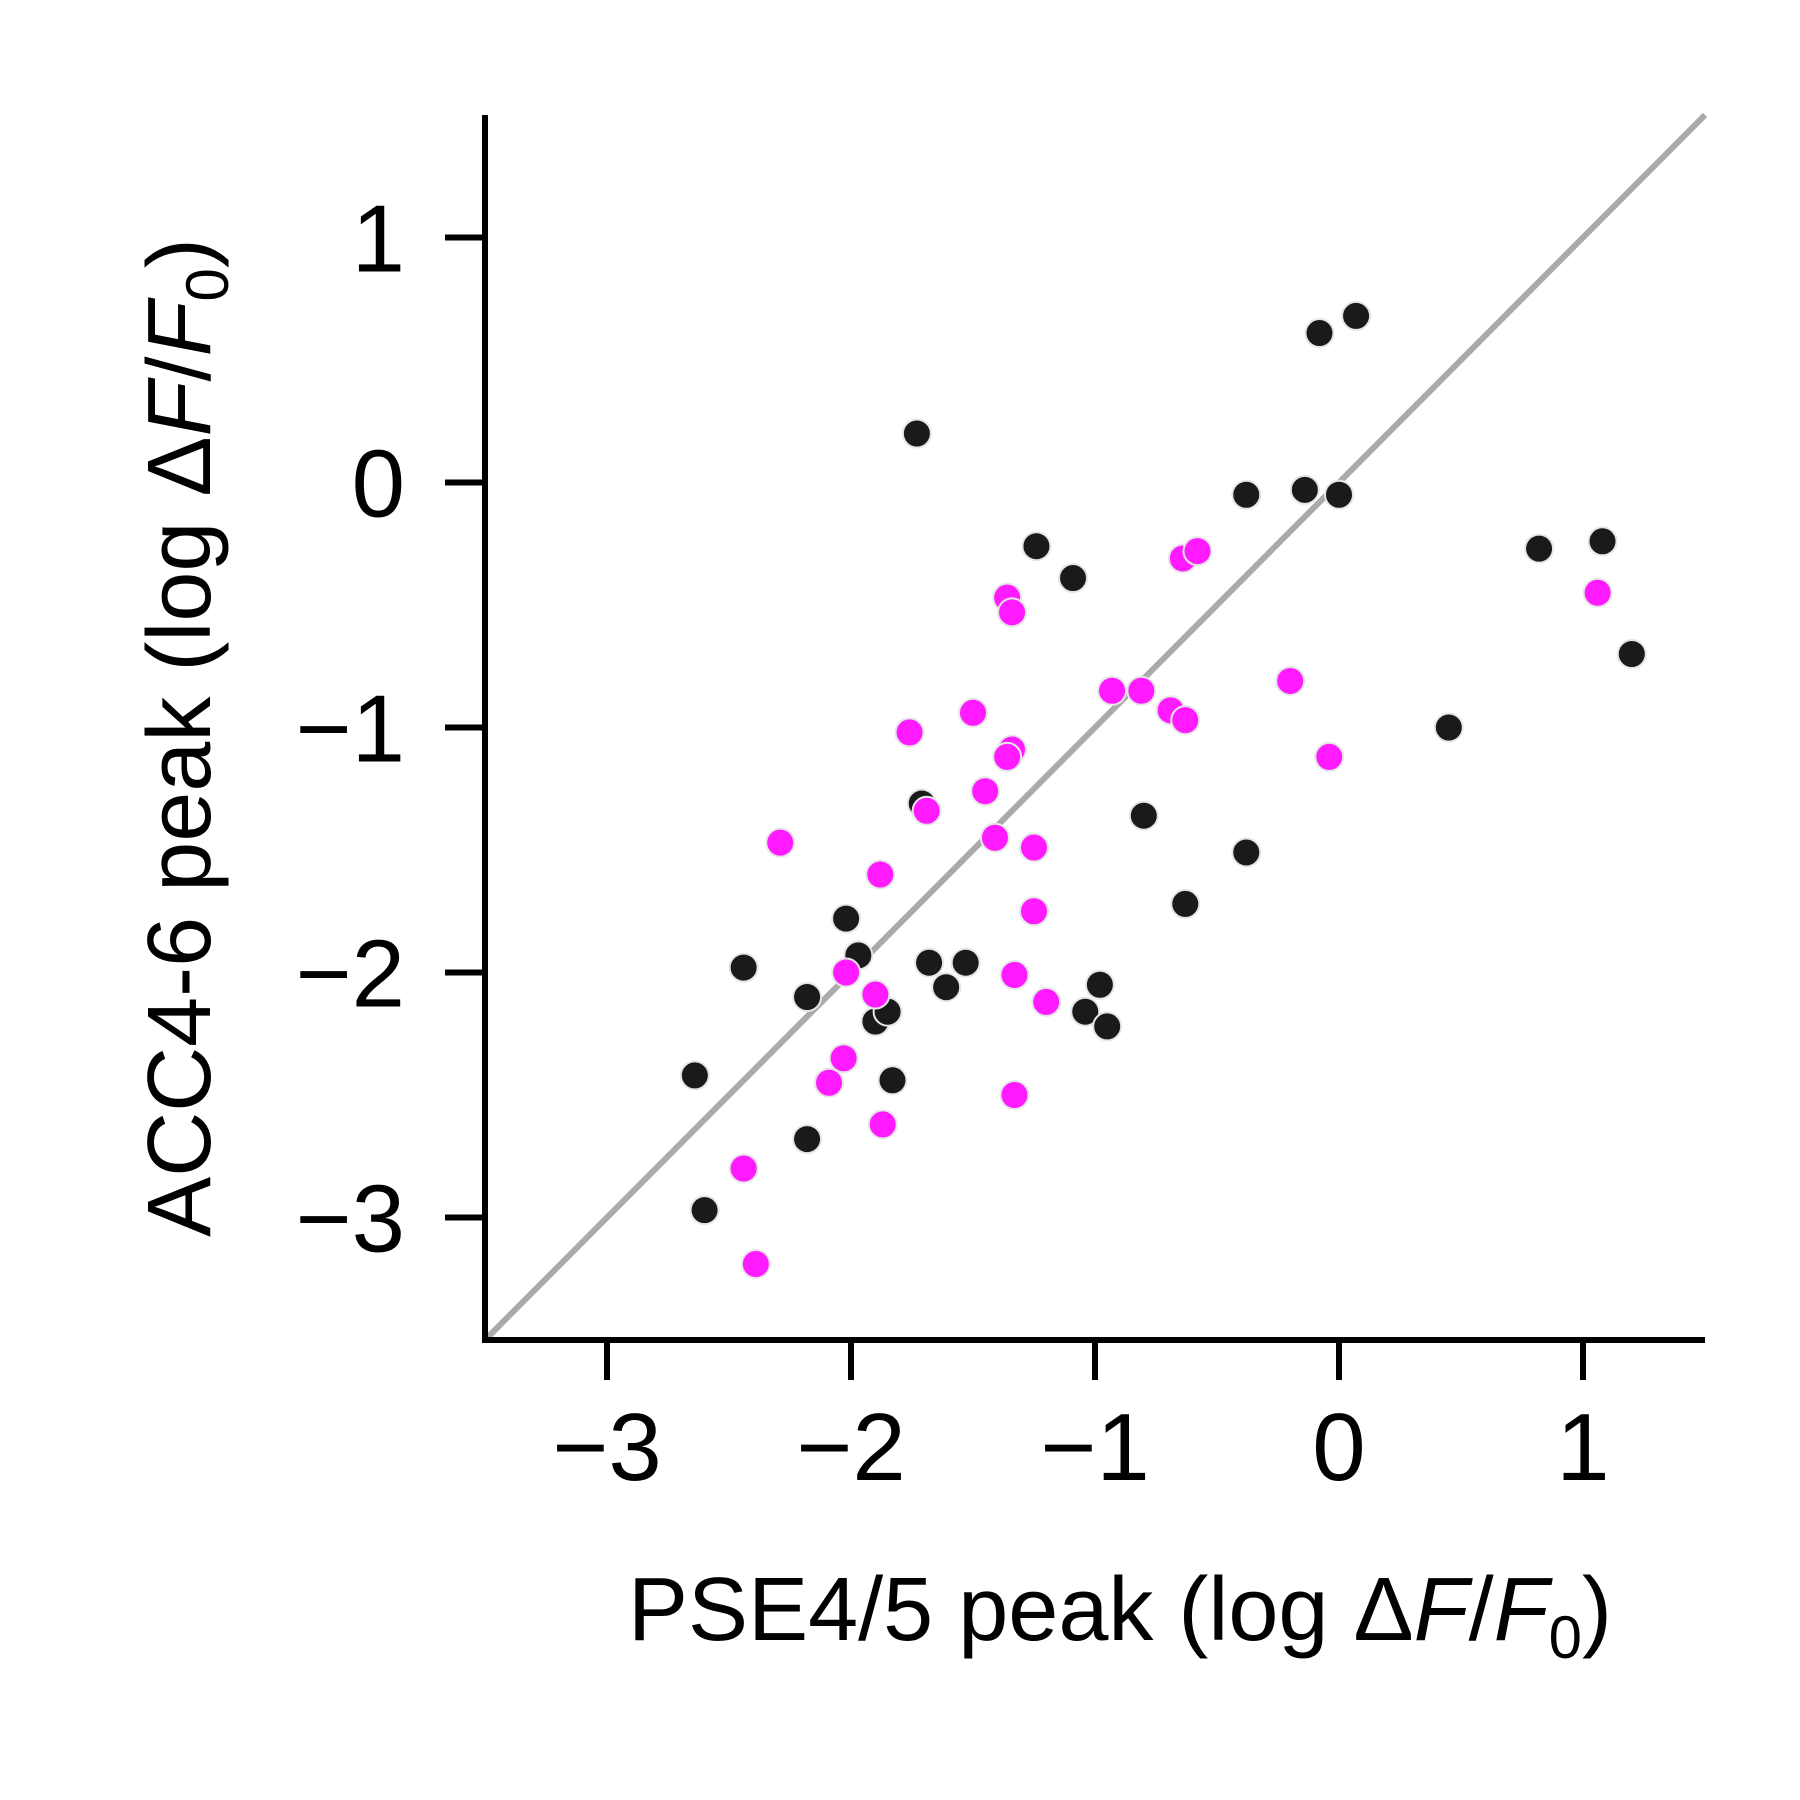 This screenshot has height=1800, width=1800. I want to click on x-axis-title: PSE4/5 peak (log ΔF/F0), so click(1120, 1615).